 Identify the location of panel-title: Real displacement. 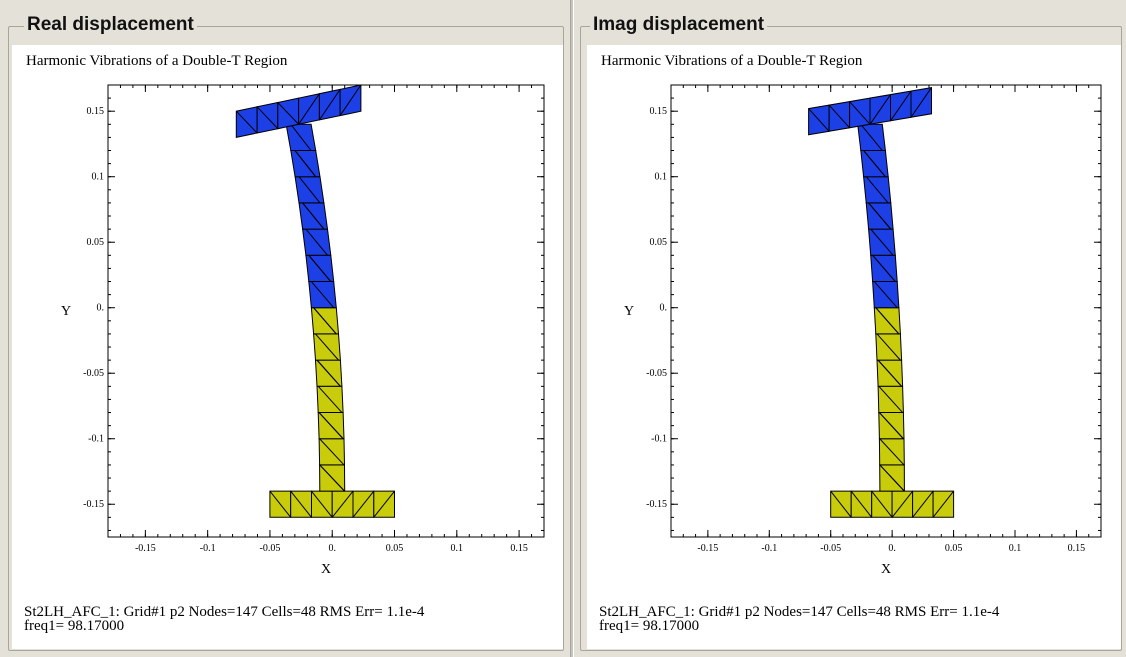
(110, 25).